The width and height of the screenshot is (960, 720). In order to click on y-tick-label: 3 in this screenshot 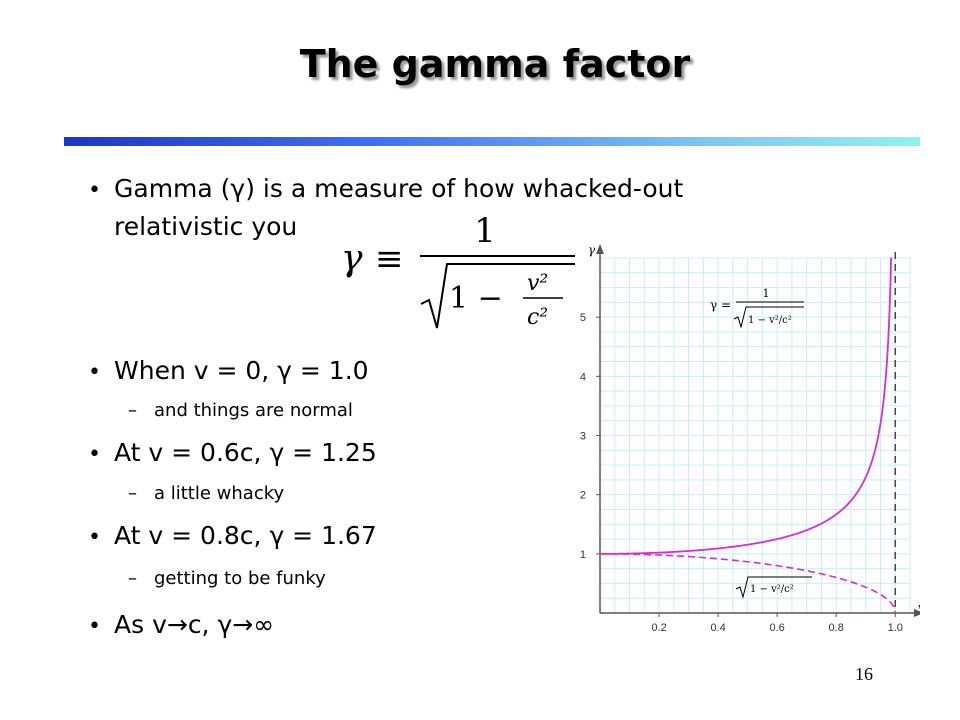, I will do `click(583, 437)`.